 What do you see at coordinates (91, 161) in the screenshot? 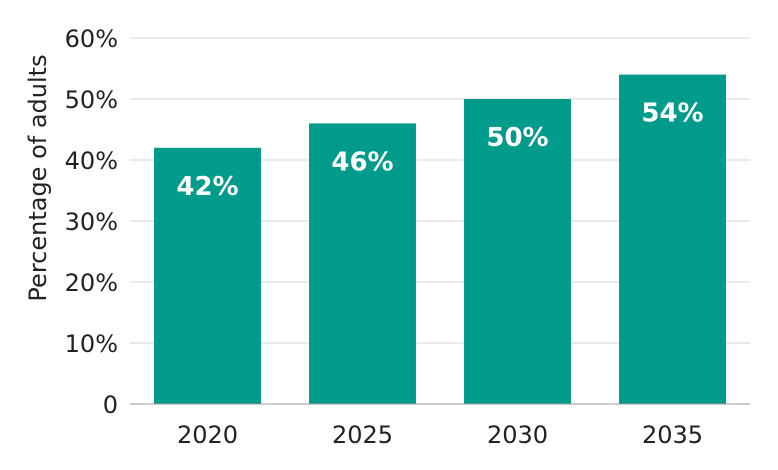
I see `y-tick-label: 40%` at bounding box center [91, 161].